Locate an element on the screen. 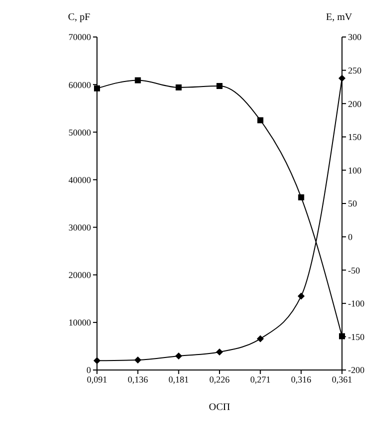 The width and height of the screenshot is (369, 423). y-tick-label: 10000 is located at coordinates (80, 323).